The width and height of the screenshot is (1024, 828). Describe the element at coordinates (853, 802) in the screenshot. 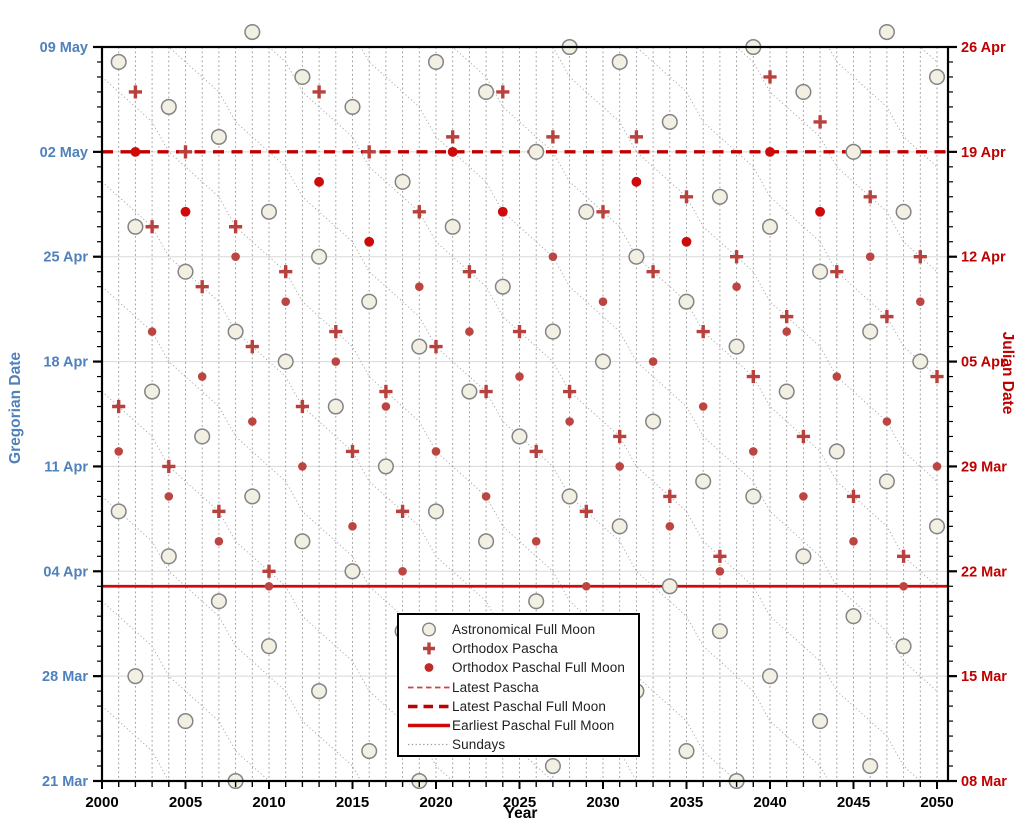

I see `tick-label: 2045` at that location.